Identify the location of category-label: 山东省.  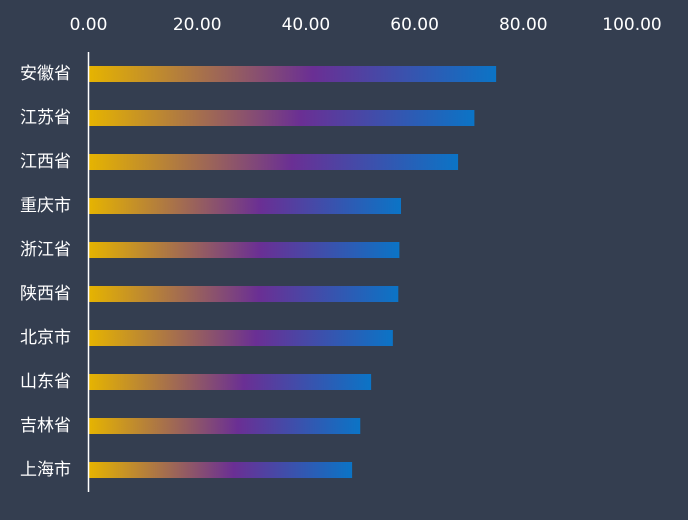
(45, 382).